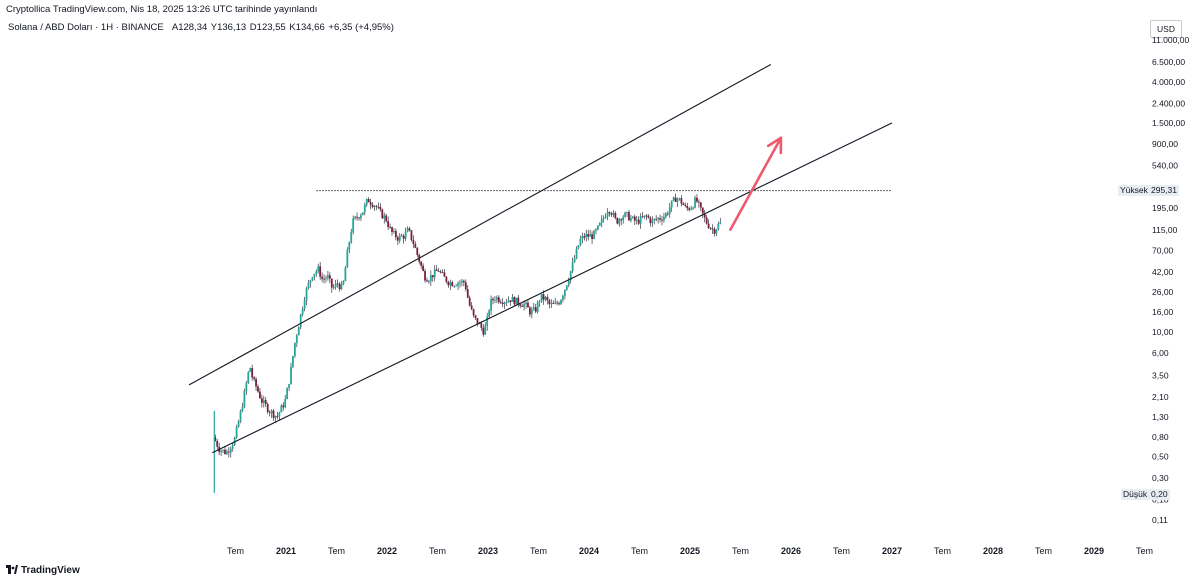 This screenshot has width=1200, height=583. I want to click on x-tick-label: 2021, so click(286, 551).